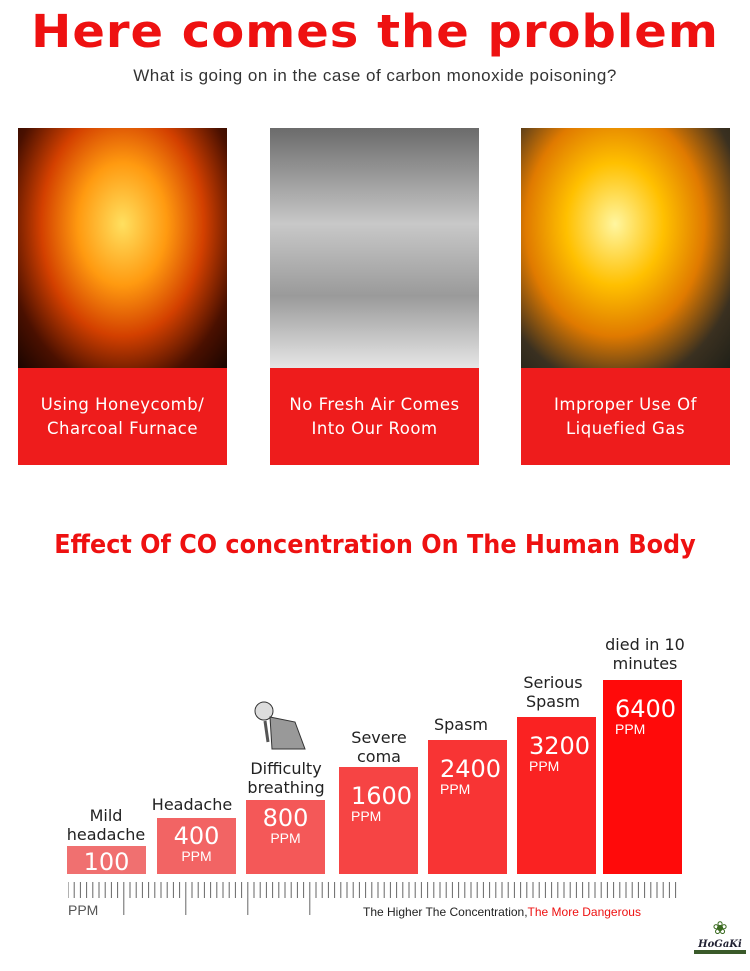 The height and width of the screenshot is (971, 750). What do you see at coordinates (625, 248) in the screenshot?
I see `gas-cylinder-fire-photo` at bounding box center [625, 248].